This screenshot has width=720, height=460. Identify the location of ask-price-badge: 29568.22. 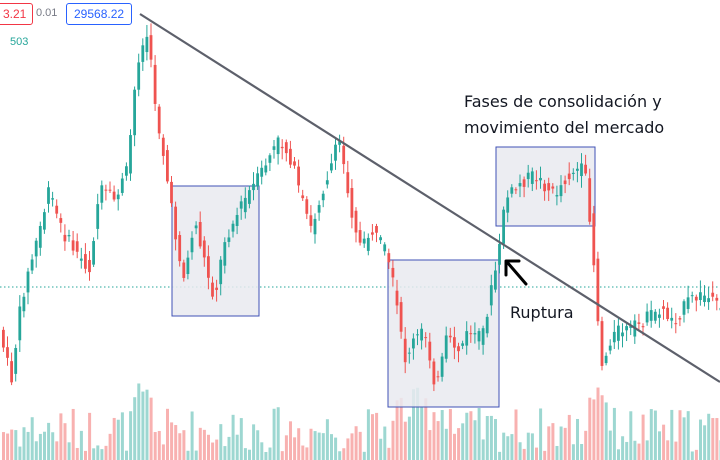
(99, 14).